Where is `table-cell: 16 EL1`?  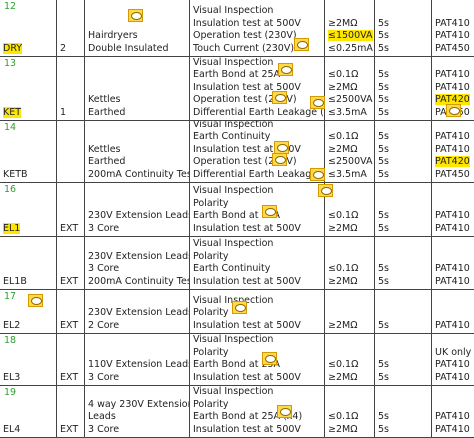 table-cell: 16 EL1 is located at coordinates (28, 209).